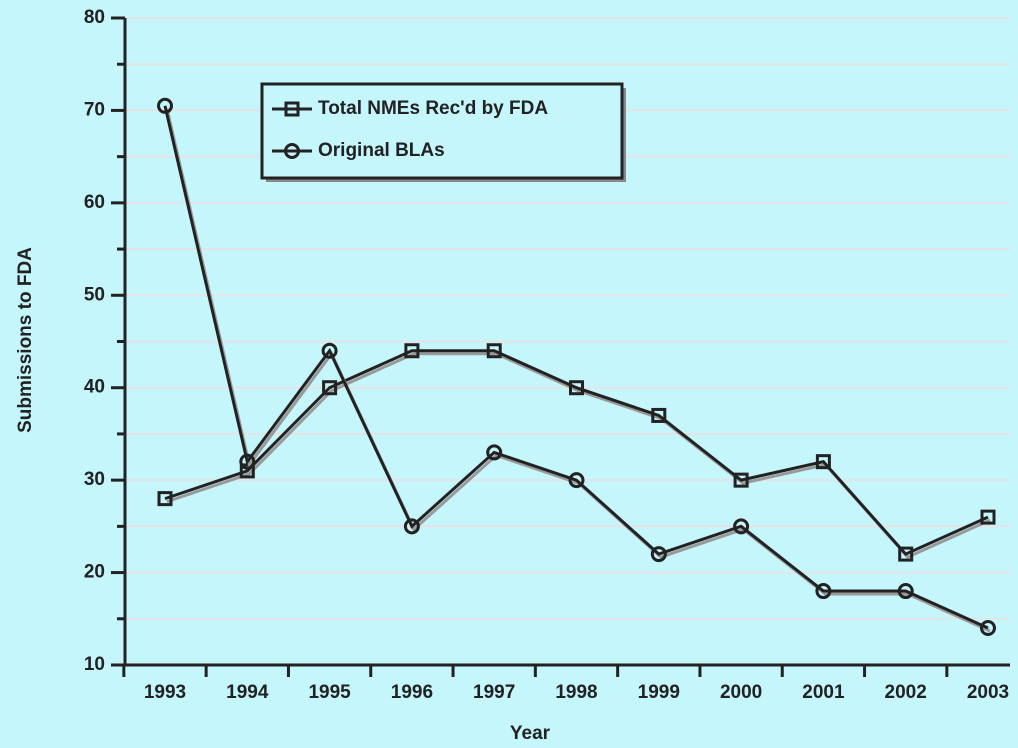 The width and height of the screenshot is (1018, 748). What do you see at coordinates (906, 692) in the screenshot?
I see `x-tick-label: 2002` at bounding box center [906, 692].